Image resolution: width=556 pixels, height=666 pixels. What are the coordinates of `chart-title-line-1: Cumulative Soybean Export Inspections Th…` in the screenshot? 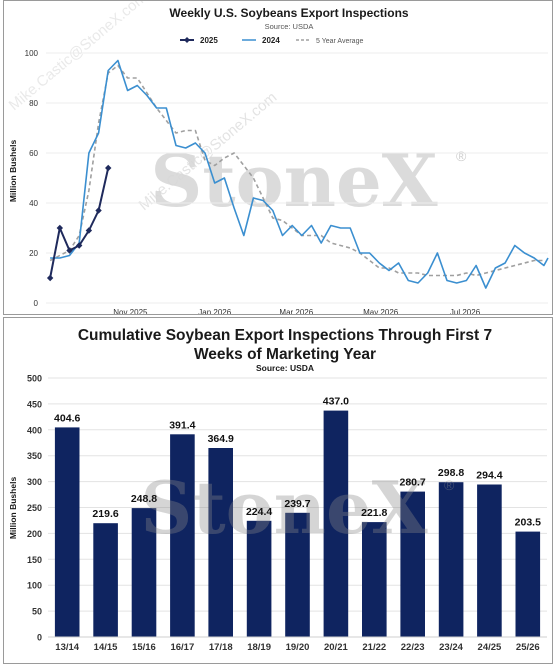 It's located at (285, 335).